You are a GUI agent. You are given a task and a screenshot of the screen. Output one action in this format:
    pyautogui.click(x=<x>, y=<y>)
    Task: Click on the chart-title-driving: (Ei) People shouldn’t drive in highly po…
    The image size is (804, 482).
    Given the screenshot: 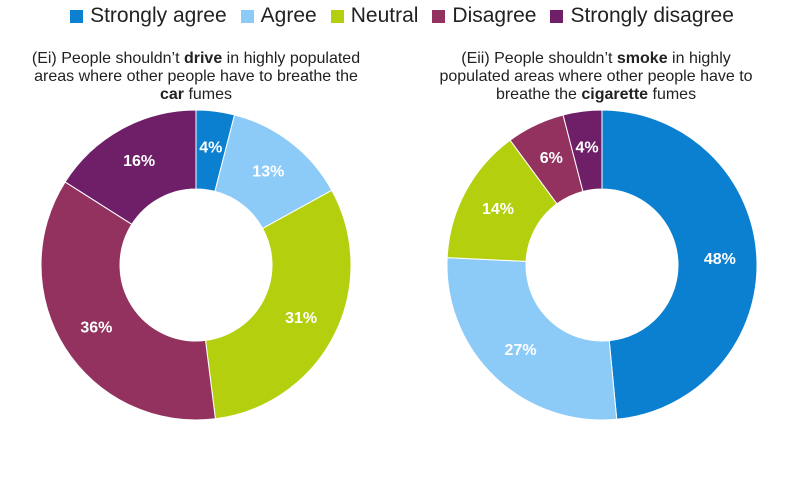 What is the action you would take?
    pyautogui.click(x=196, y=77)
    